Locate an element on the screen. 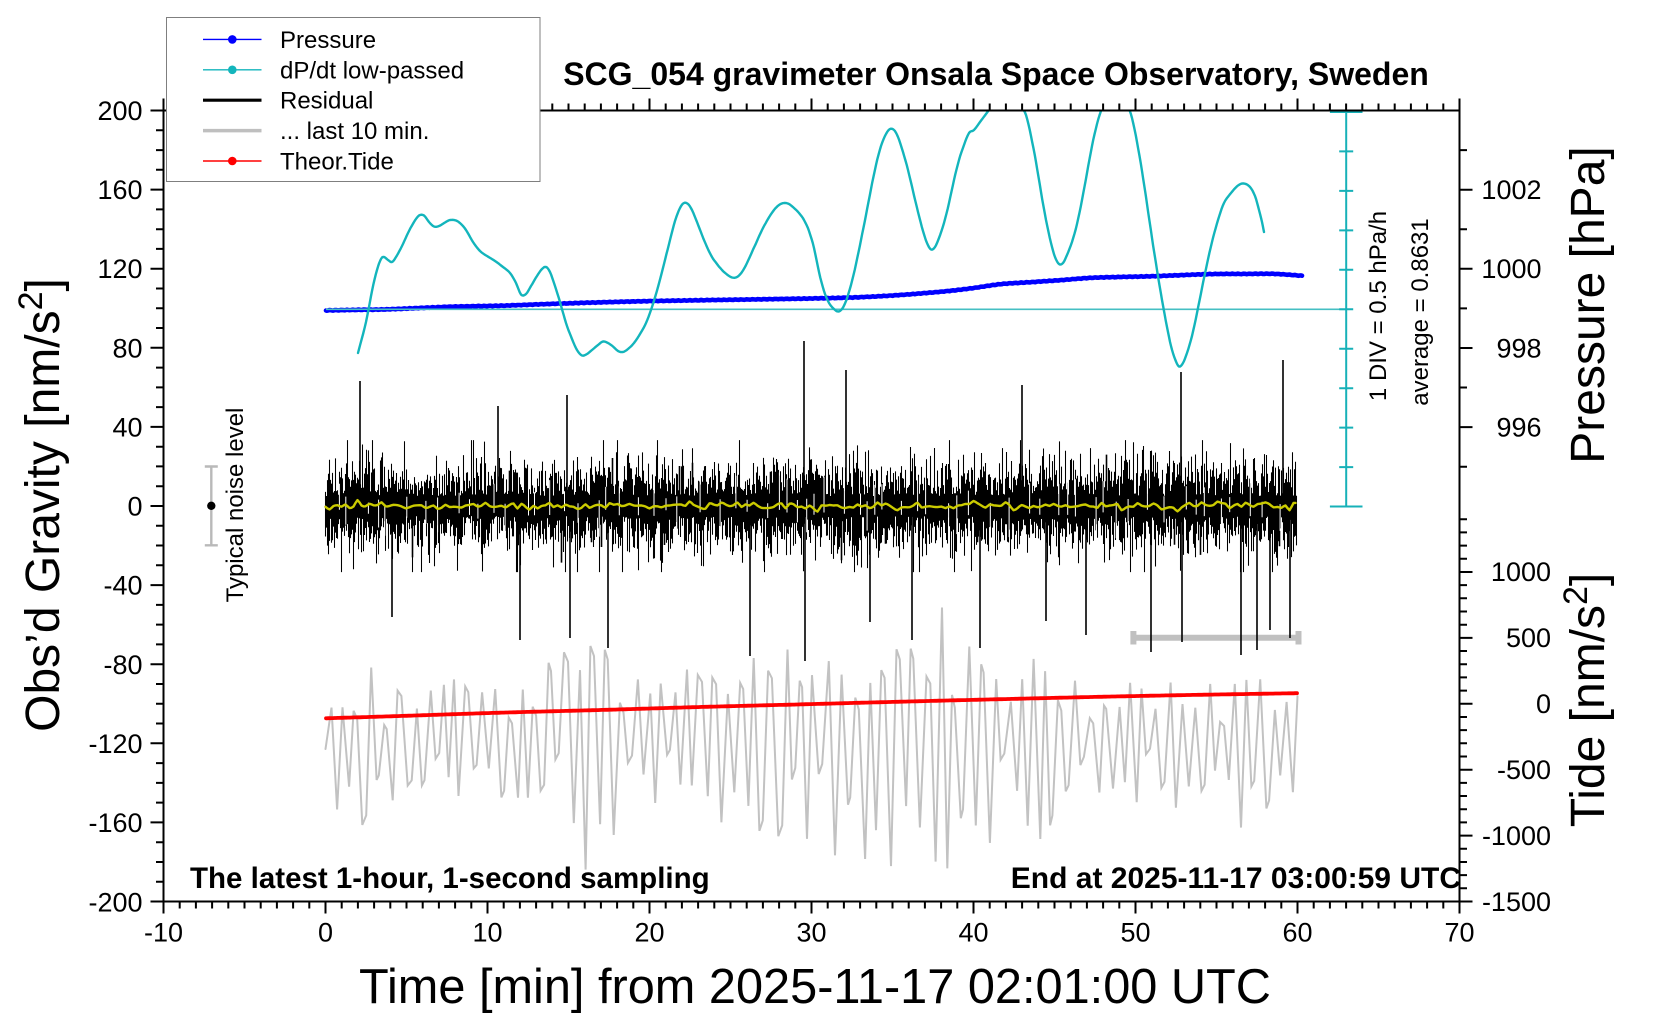 The height and width of the screenshot is (1020, 1660). svg-text: dP/dt low-passed is located at coordinates (372, 70).